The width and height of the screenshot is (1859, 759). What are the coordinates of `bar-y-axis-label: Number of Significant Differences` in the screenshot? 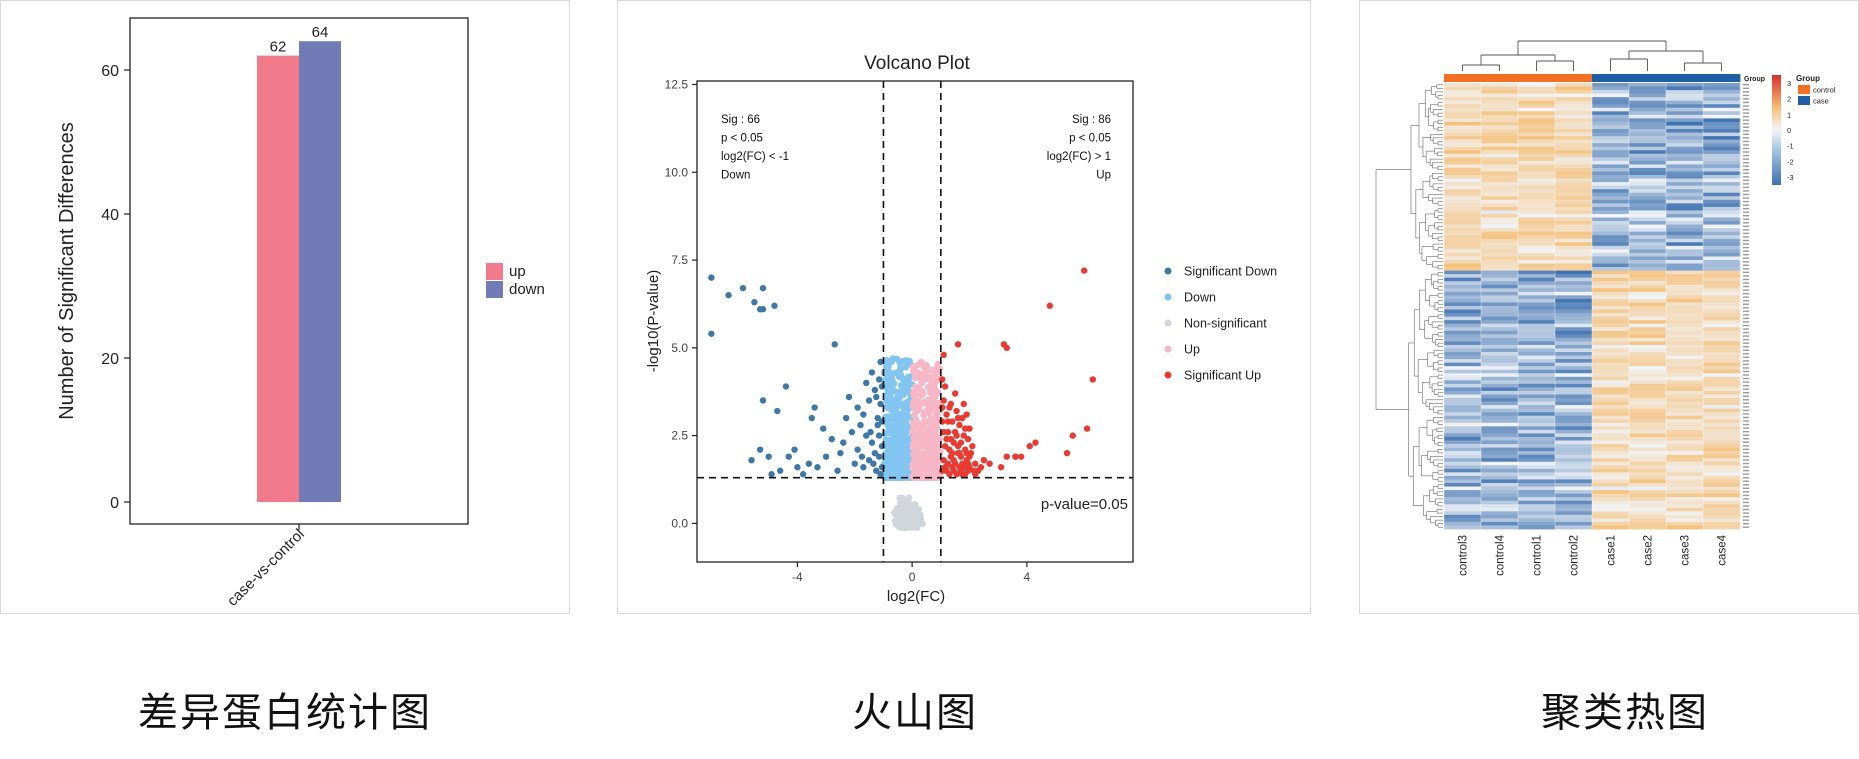 It's located at (67, 271).